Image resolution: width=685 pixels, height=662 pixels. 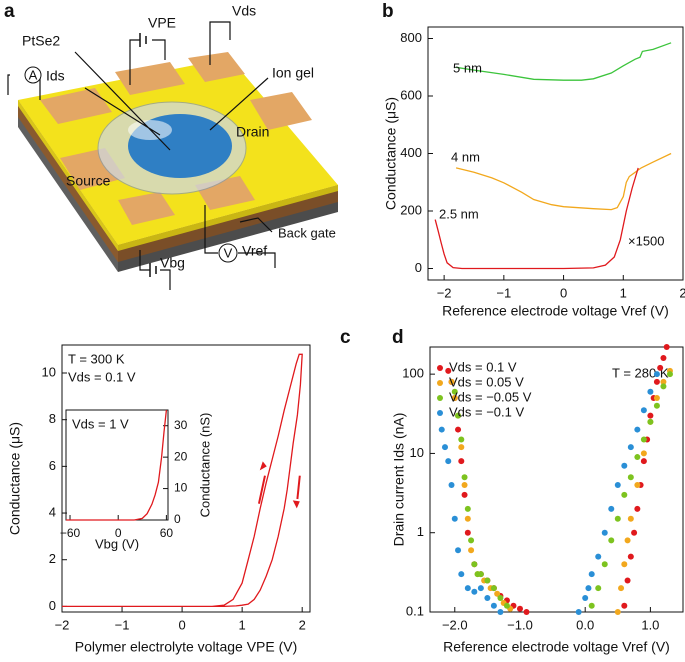 What do you see at coordinates (9, 11) in the screenshot?
I see `panel-letter: a` at bounding box center [9, 11].